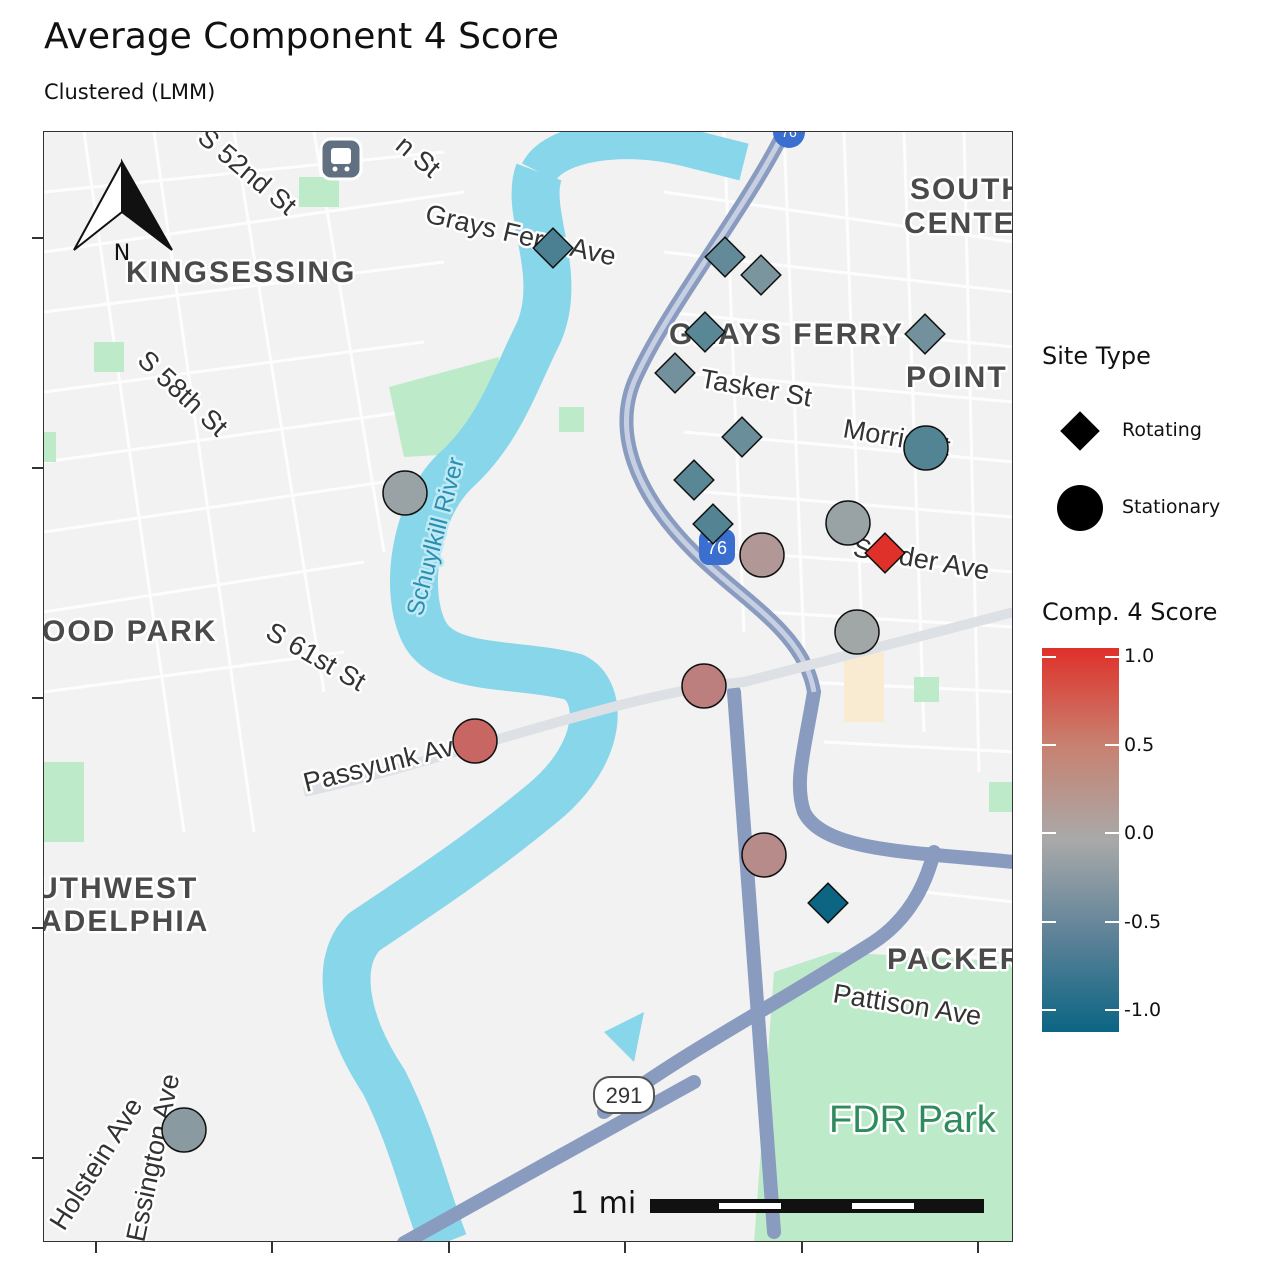 Image resolution: width=1280 pixels, height=1280 pixels. I want to click on colorbar-ticks, so click(1080, 833).